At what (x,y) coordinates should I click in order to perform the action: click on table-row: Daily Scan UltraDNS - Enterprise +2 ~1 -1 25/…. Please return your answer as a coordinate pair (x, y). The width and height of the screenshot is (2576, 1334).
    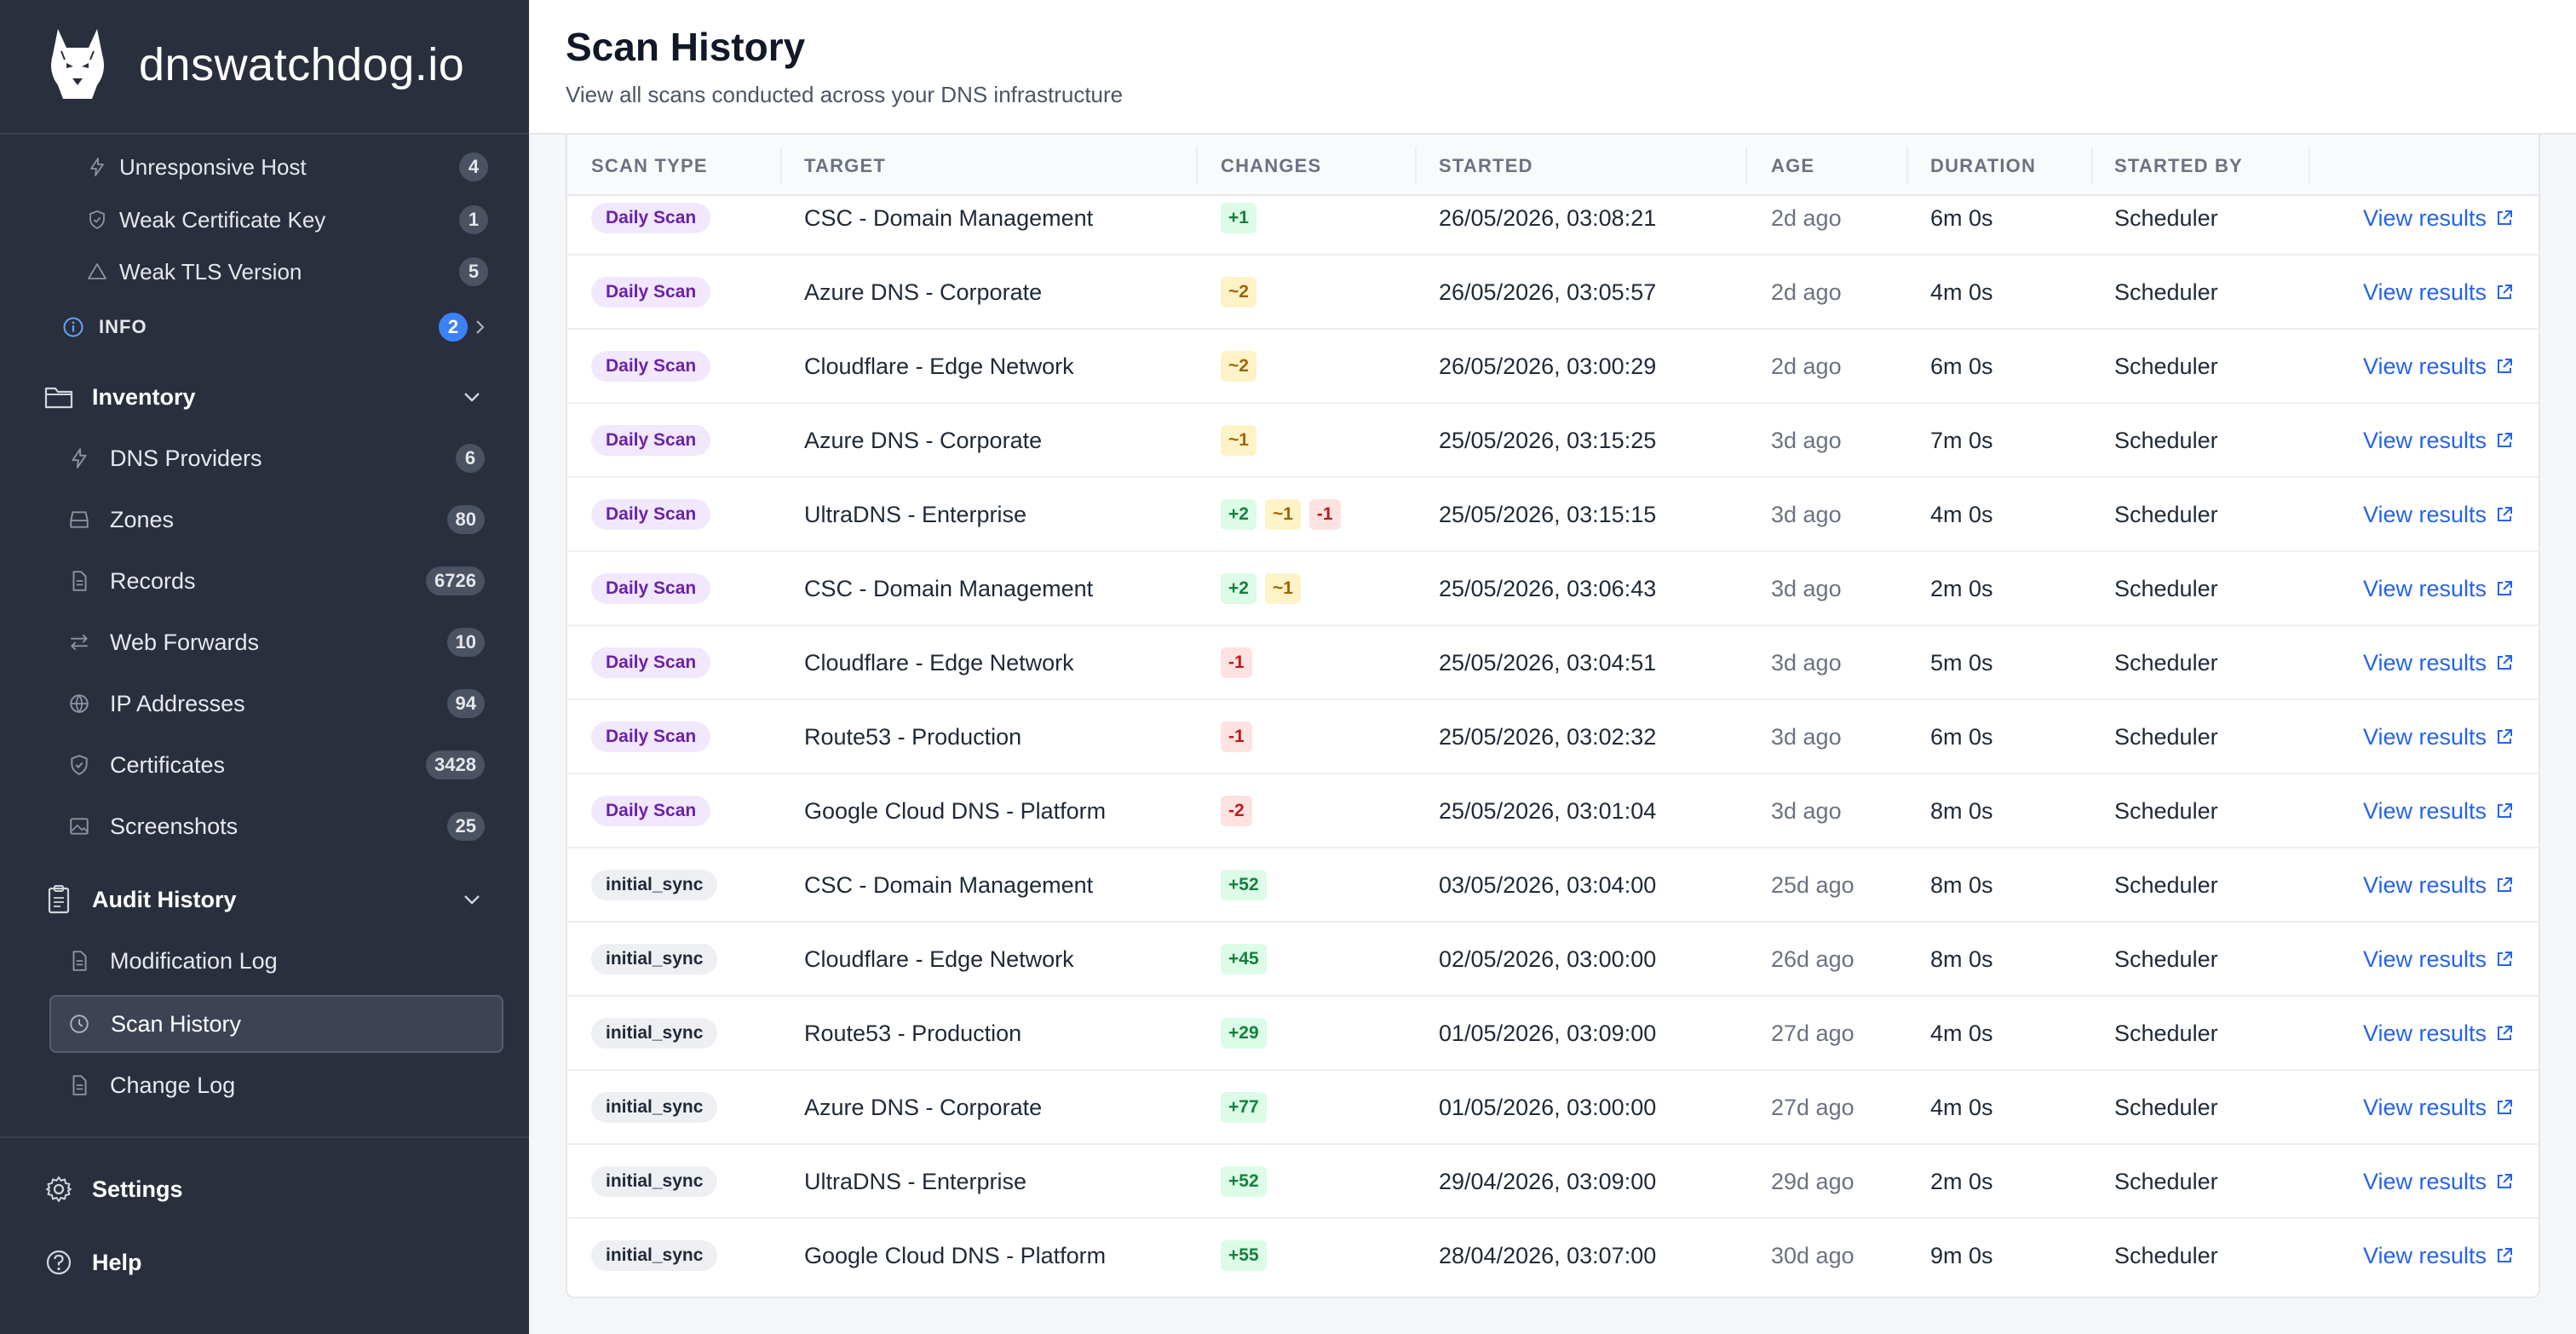
    Looking at the image, I should click on (1553, 515).